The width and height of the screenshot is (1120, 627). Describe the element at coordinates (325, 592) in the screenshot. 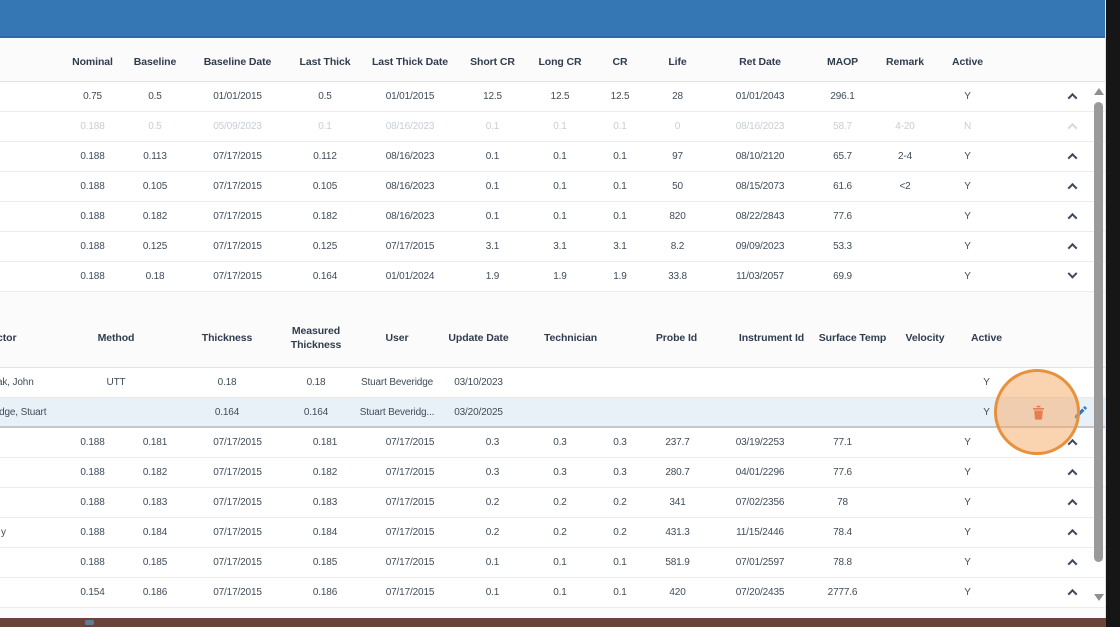

I see `cell-last_thick: 0.186` at that location.